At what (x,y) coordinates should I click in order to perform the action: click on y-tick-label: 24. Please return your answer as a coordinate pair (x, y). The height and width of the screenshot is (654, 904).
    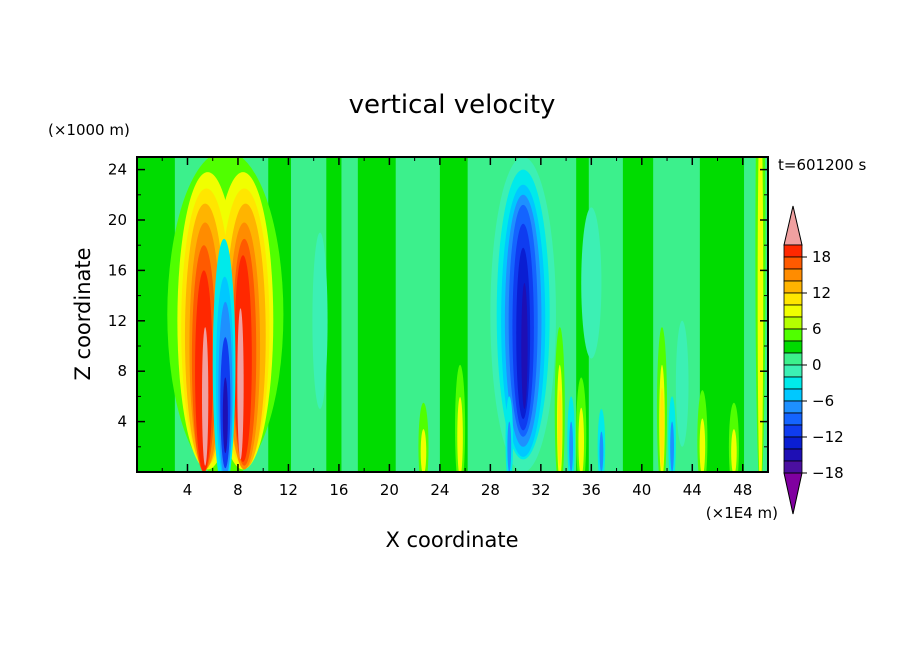
    Looking at the image, I should click on (117, 170).